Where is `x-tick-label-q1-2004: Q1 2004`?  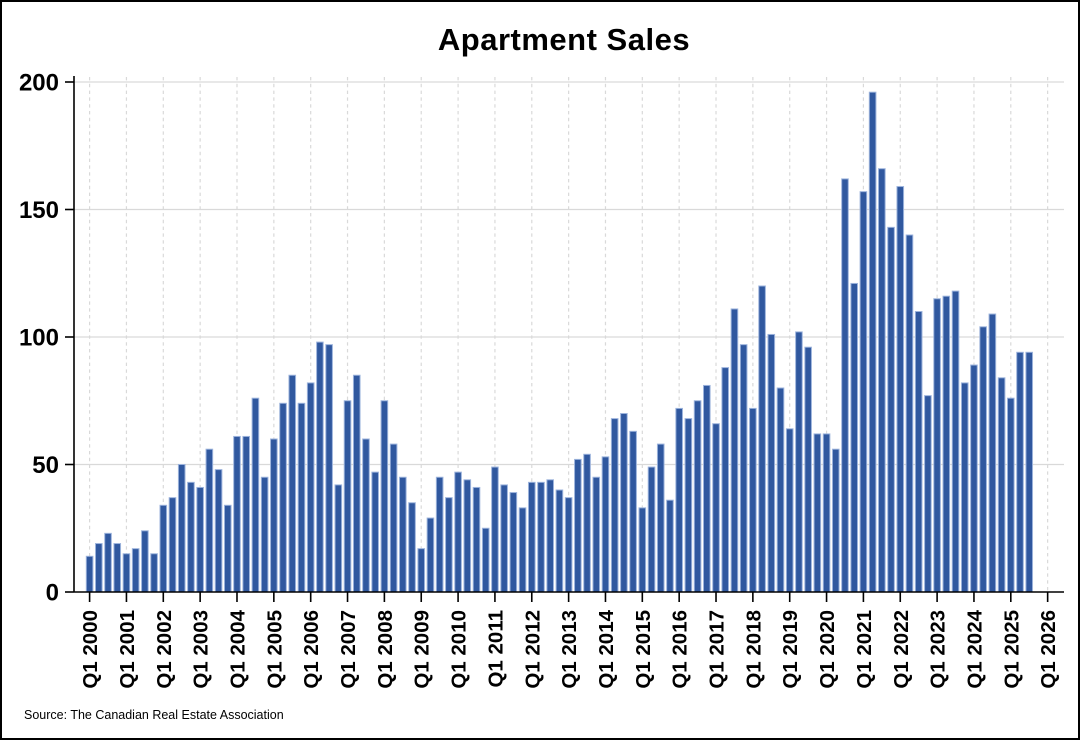 x-tick-label-q1-2004: Q1 2004 is located at coordinates (237, 648).